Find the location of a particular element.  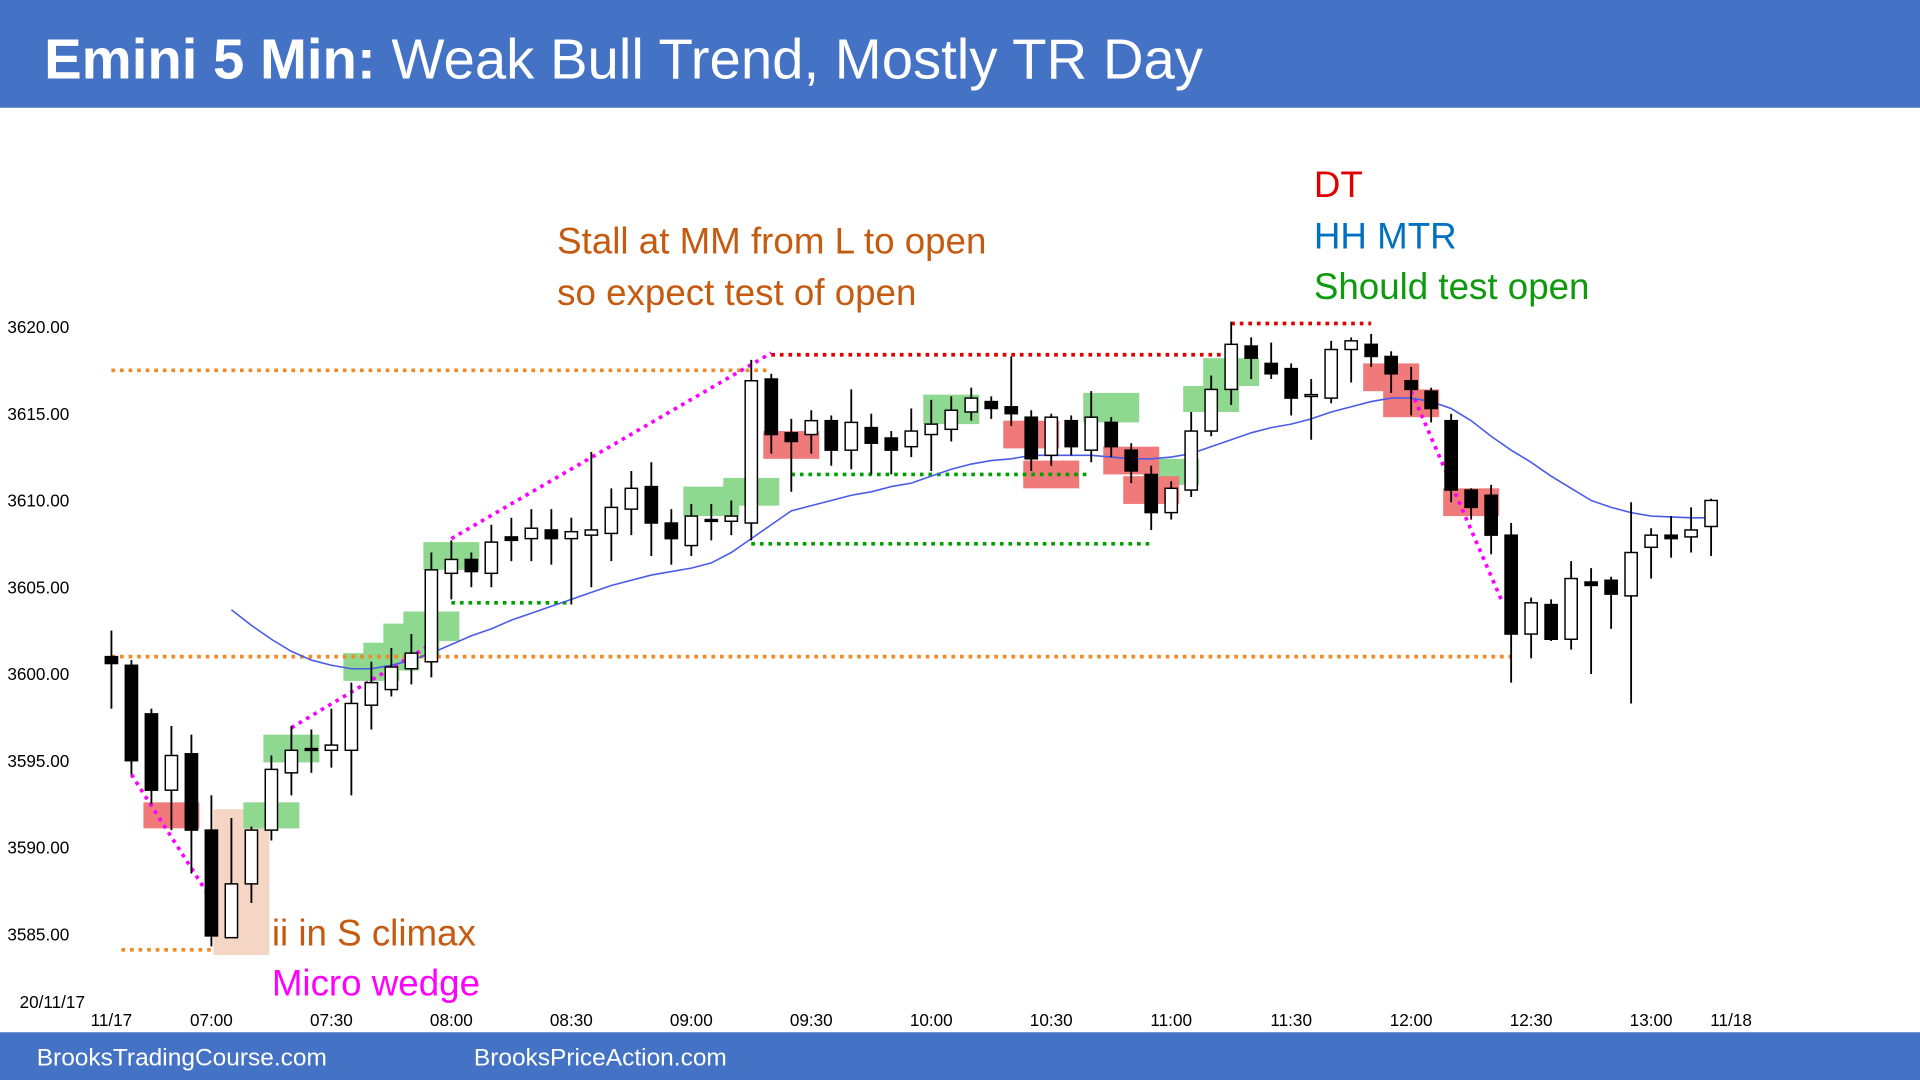

x-tick-label: 07:00 is located at coordinates (211, 1020).